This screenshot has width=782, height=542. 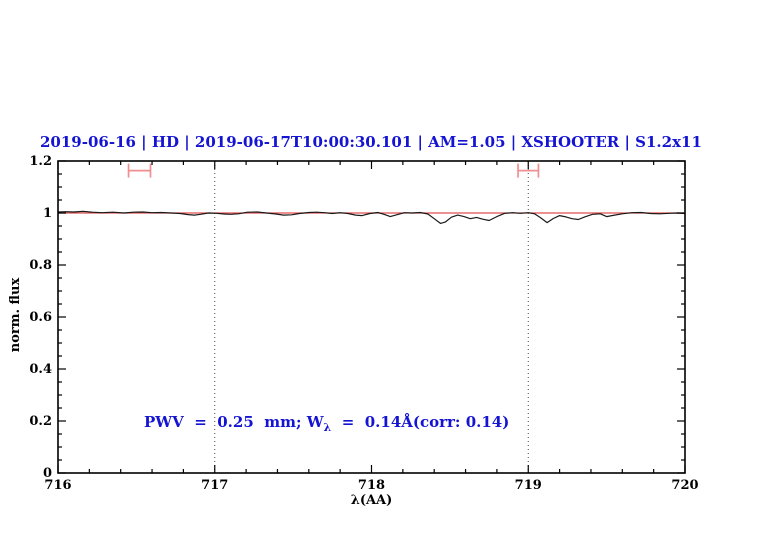 What do you see at coordinates (528, 485) in the screenshot?
I see `x-tick-label: 719` at bounding box center [528, 485].